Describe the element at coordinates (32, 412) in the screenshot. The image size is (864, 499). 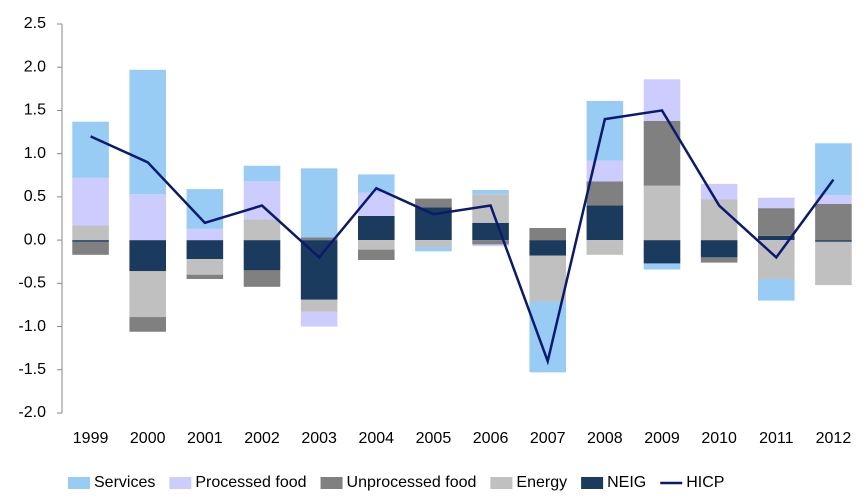
I see `y-tick-label: -2.0` at that location.